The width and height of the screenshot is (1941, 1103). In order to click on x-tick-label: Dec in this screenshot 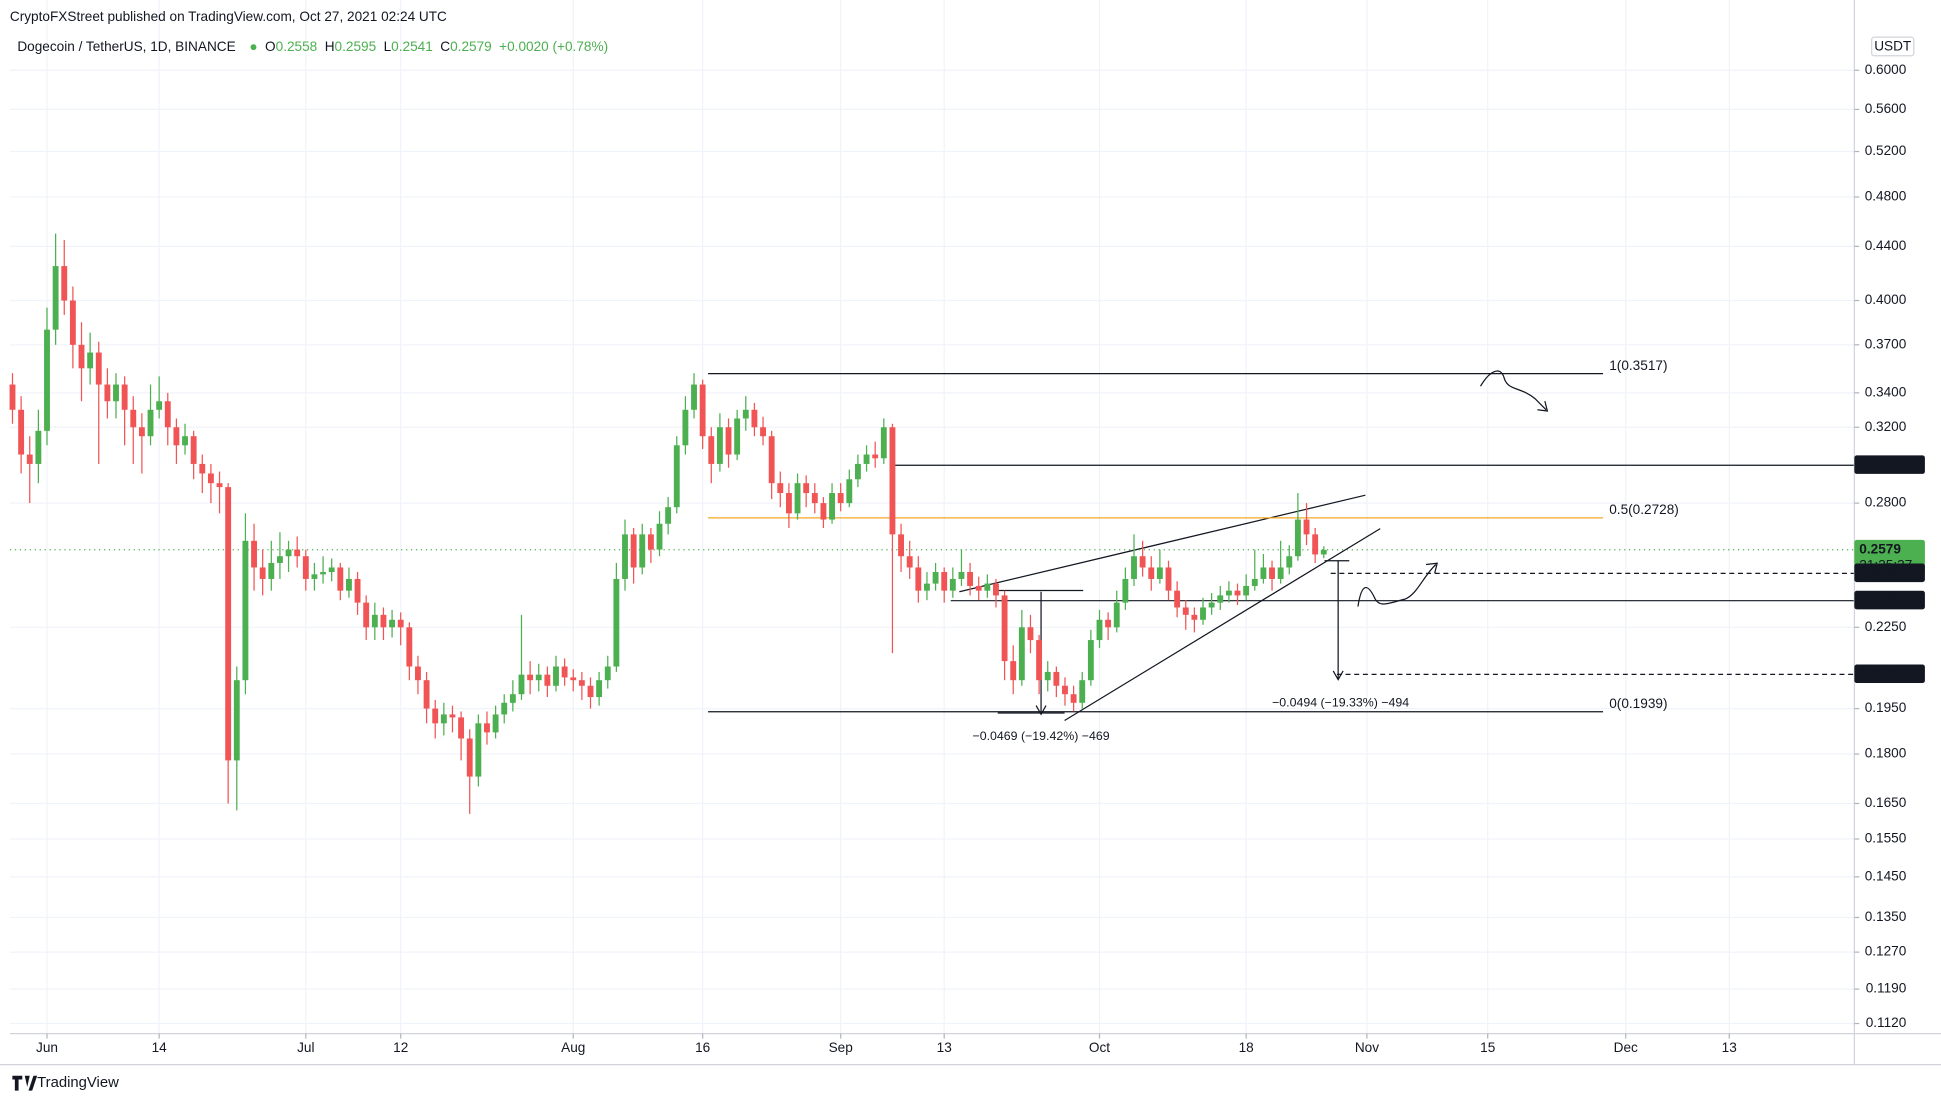, I will do `click(1626, 1047)`.